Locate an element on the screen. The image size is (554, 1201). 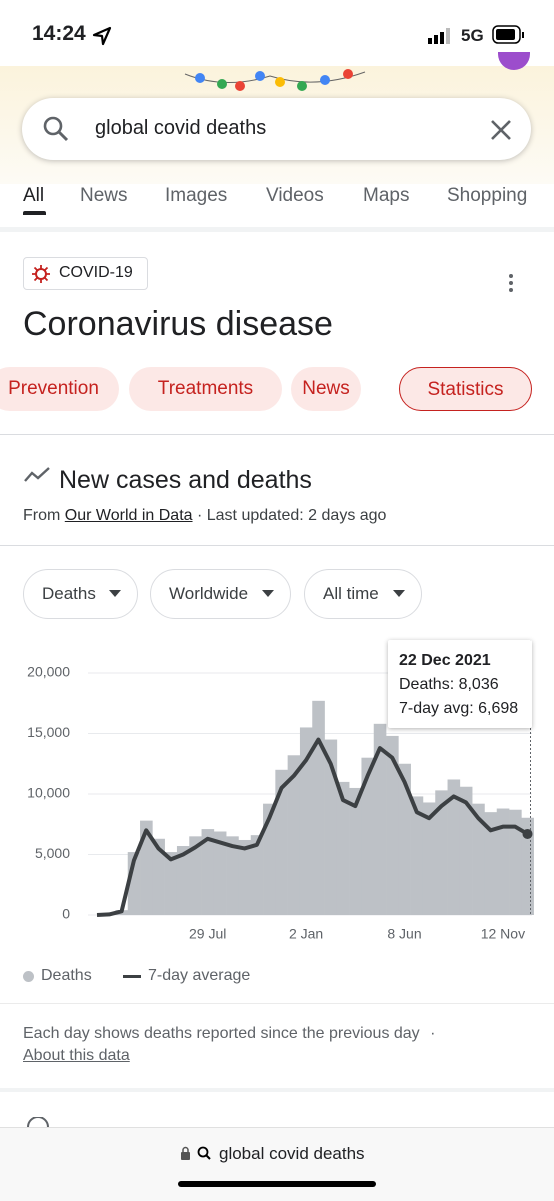
line is located at coordinates (312, 827).